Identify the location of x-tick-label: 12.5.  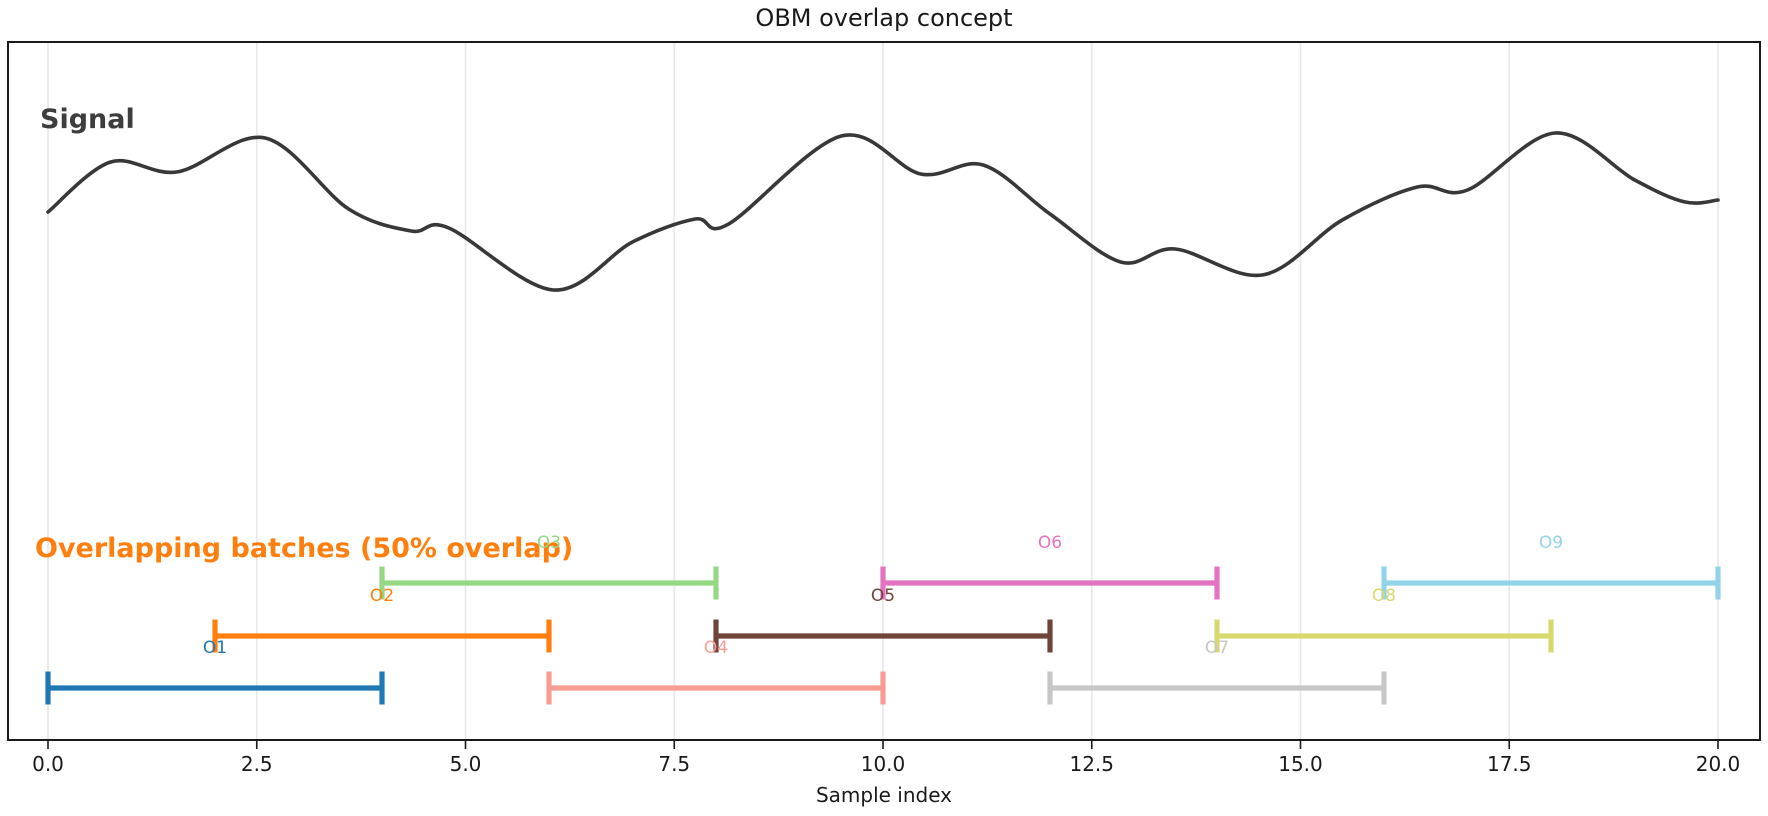
(1092, 764).